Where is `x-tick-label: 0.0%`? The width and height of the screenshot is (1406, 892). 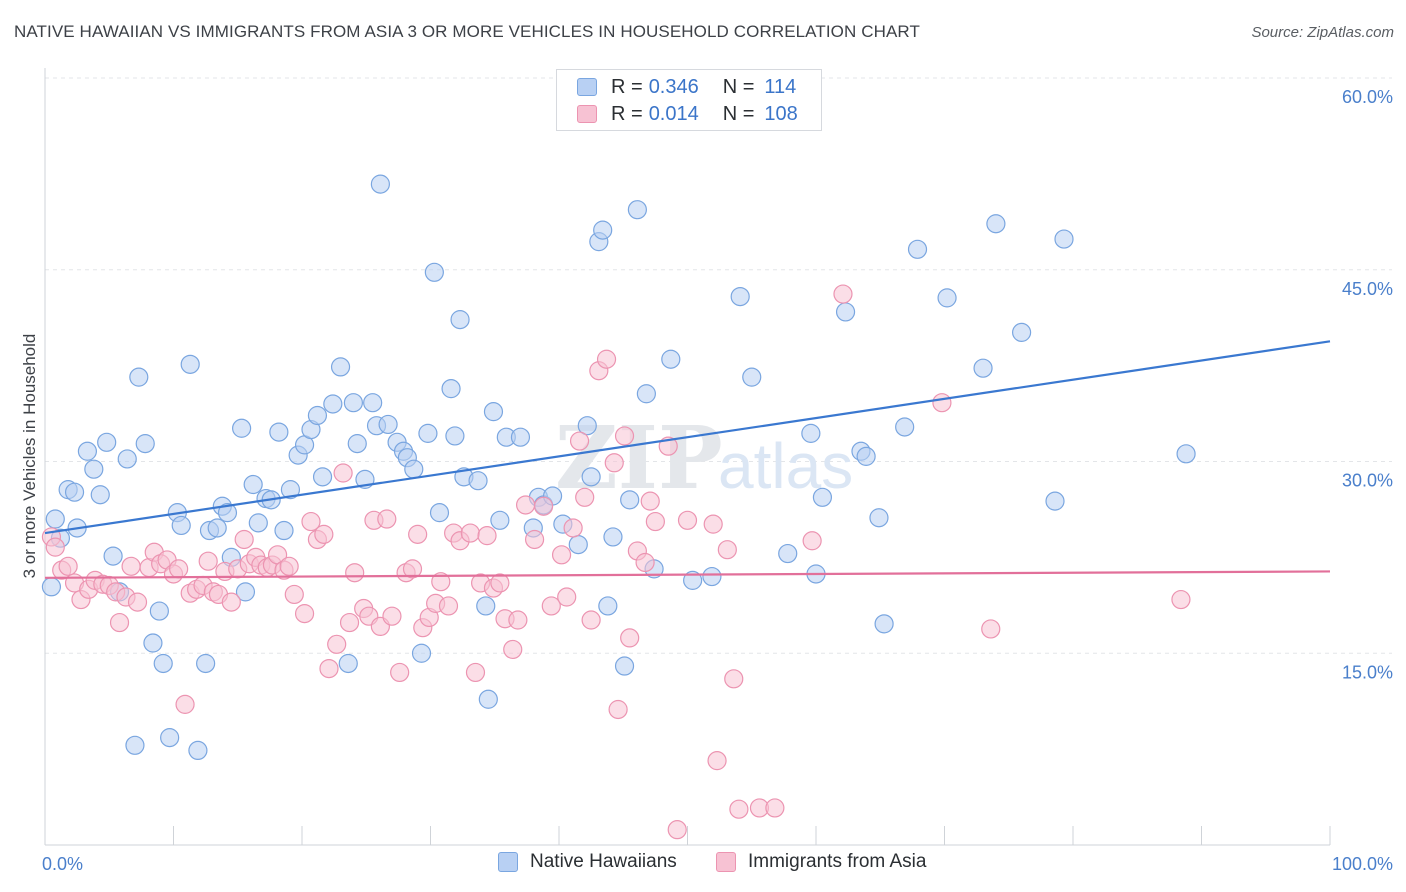
x-tick-label: 0.0% is located at coordinates (62, 864).